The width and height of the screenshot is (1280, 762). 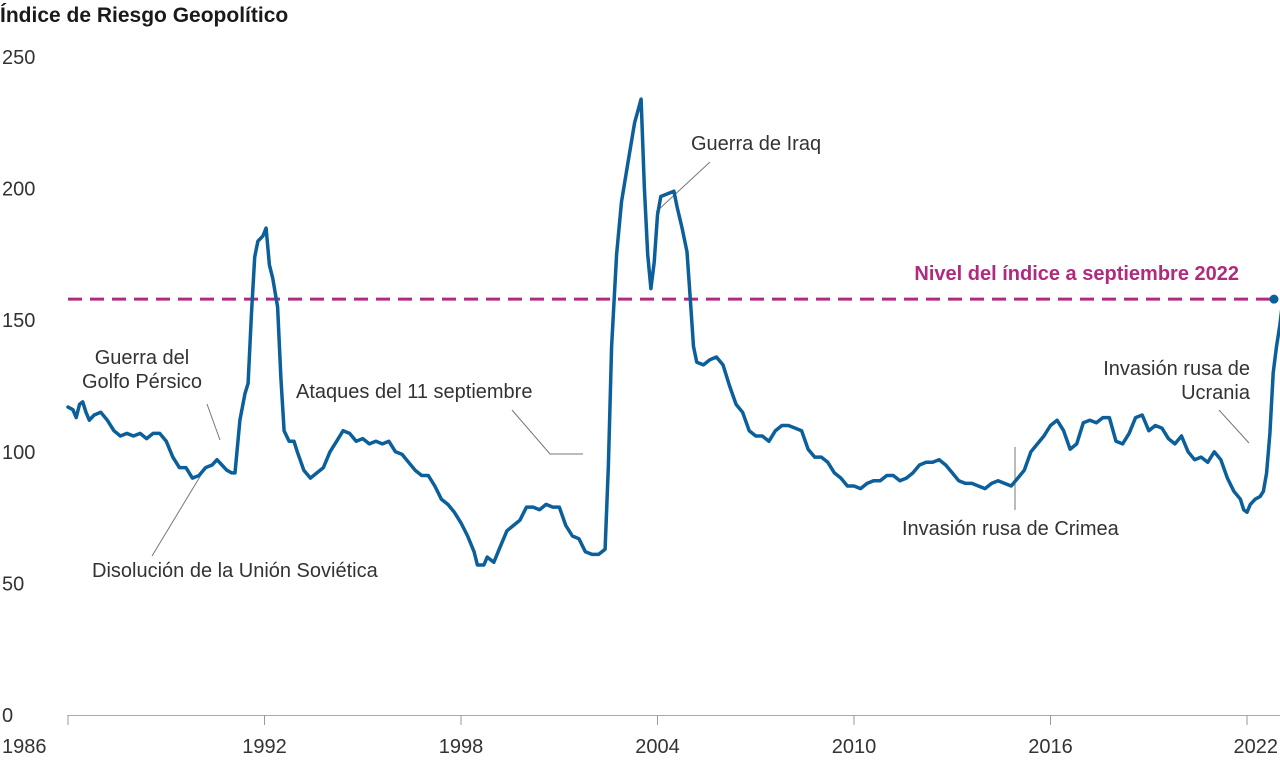 What do you see at coordinates (1176, 369) in the screenshot?
I see `annotation-label: Invasión rusa de` at bounding box center [1176, 369].